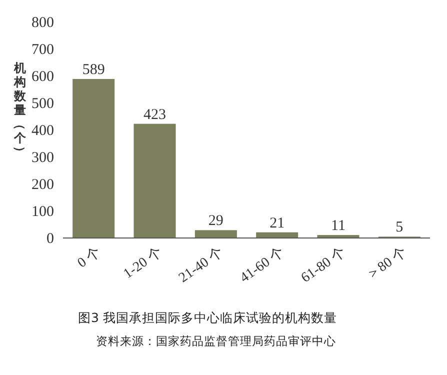 Image resolution: width=447 pixels, height=375 pixels. What do you see at coordinates (50, 239) in the screenshot?
I see `y-tick-label: 0` at bounding box center [50, 239].